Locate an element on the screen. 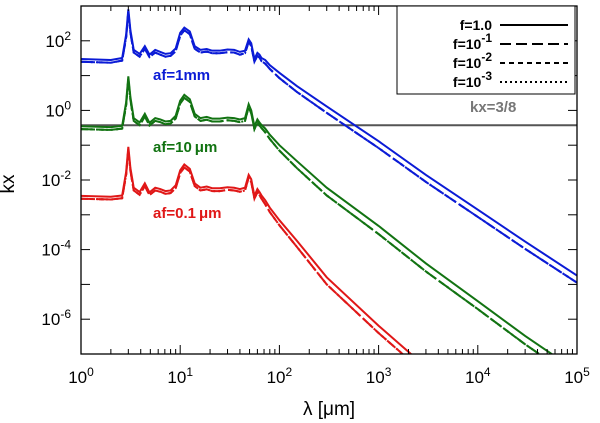  legend-label: f=10-3 is located at coordinates (472, 79).